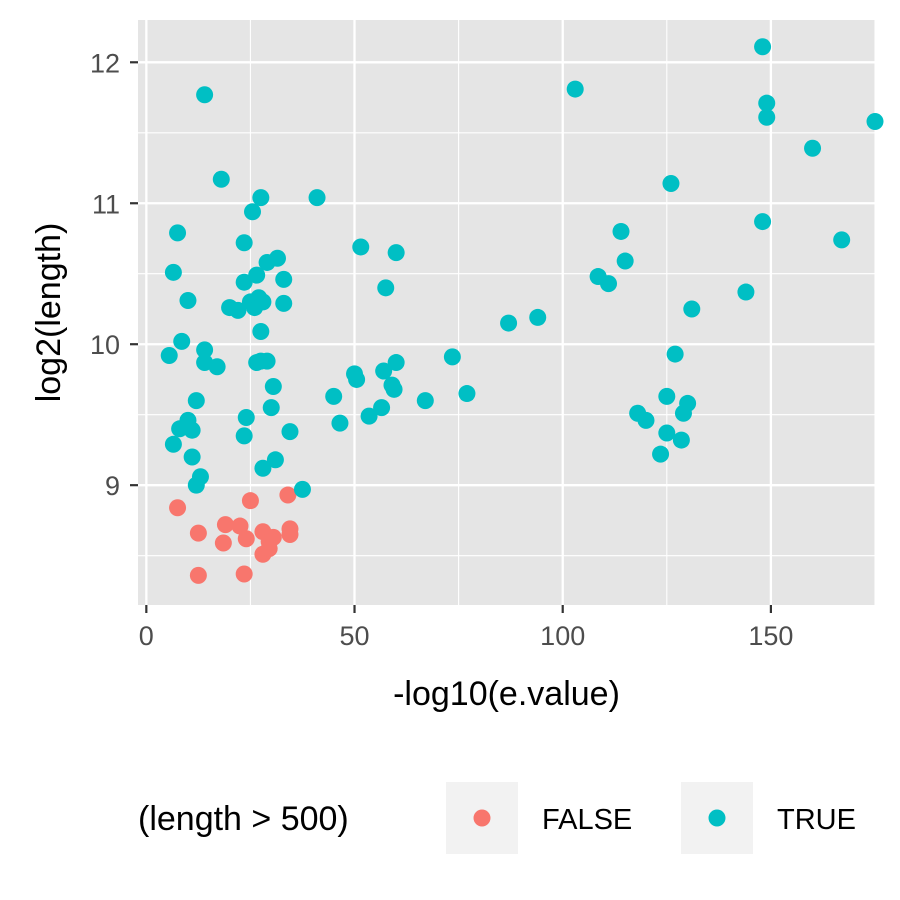 This screenshot has height=900, width=900. I want to click on y-tick-label: 11, so click(106, 204).